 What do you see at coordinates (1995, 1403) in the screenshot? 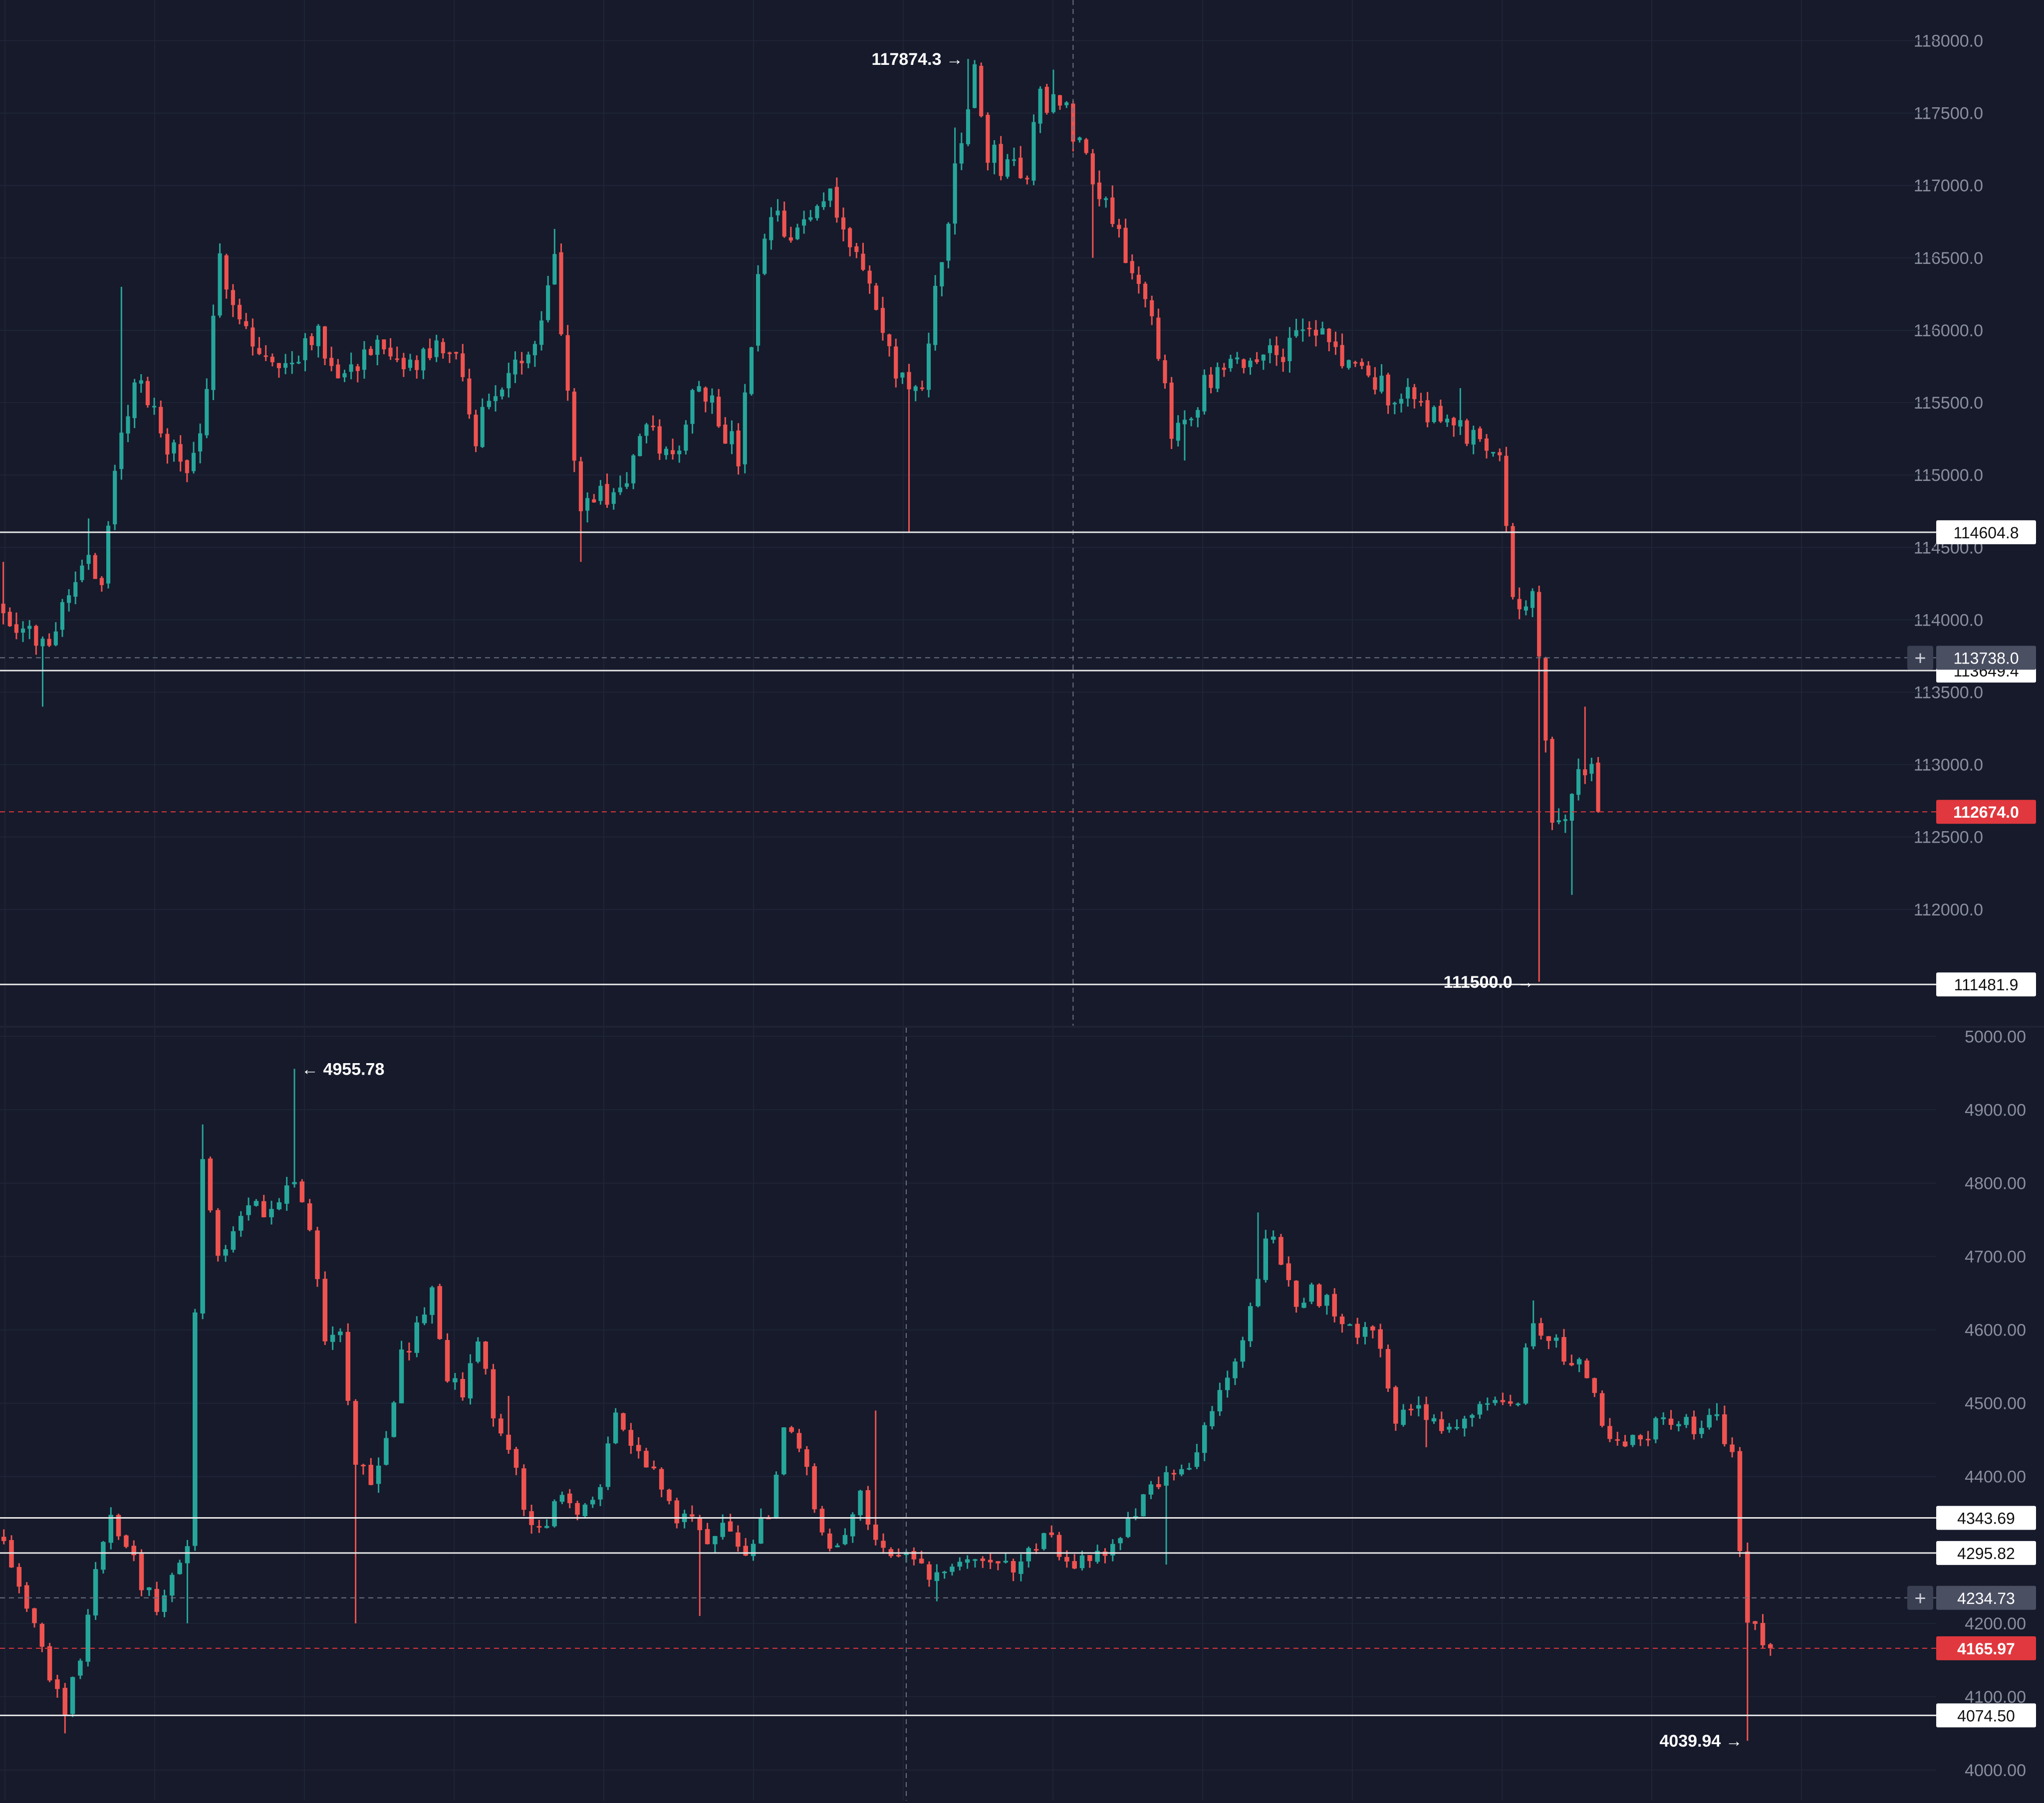
I see `y-tick-label: 4500.00` at bounding box center [1995, 1403].